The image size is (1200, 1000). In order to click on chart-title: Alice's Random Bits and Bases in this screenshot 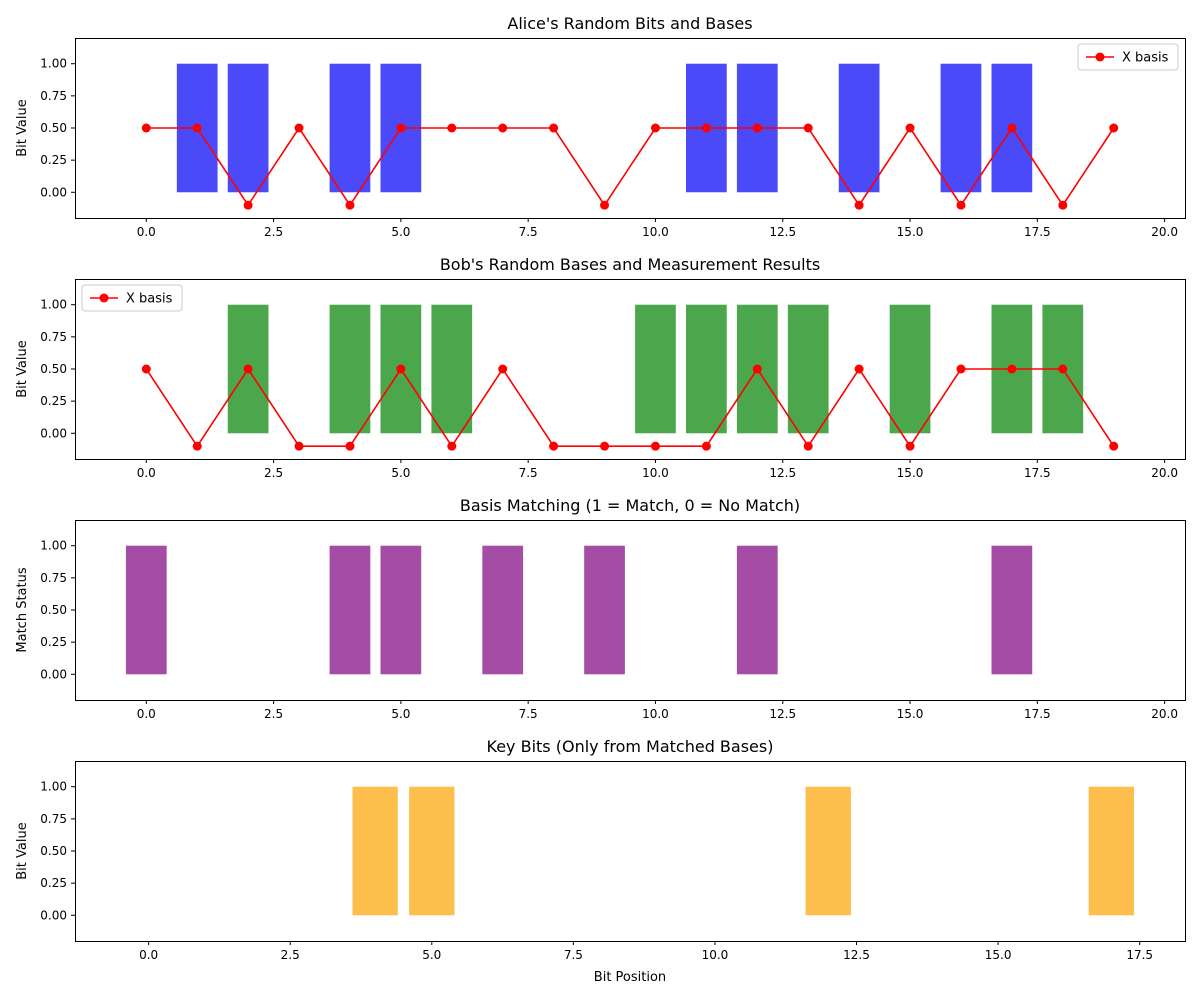, I will do `click(629, 23)`.